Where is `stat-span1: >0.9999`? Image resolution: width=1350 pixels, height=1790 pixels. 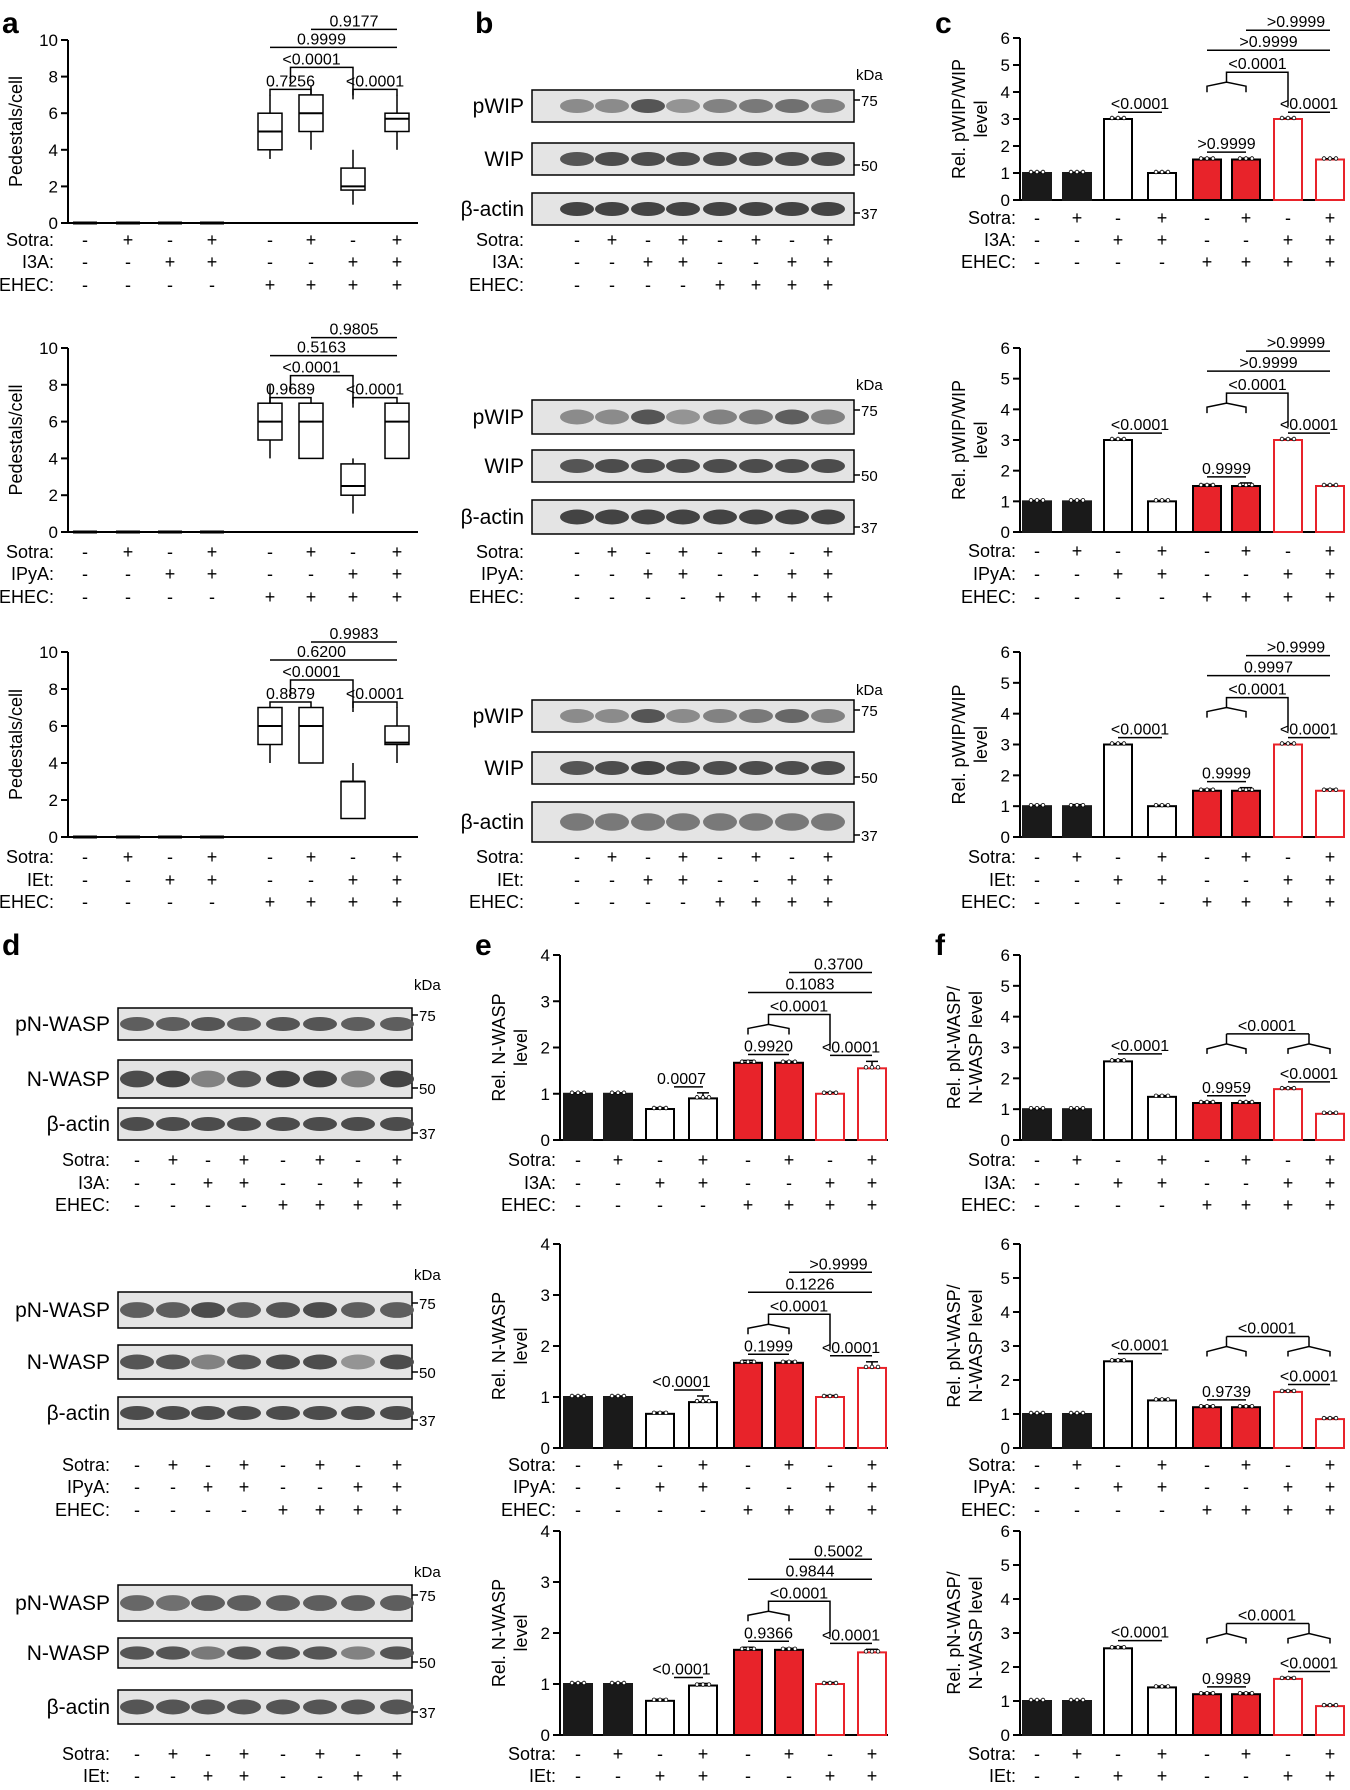
stat-span1: >0.9999 is located at coordinates (1268, 42).